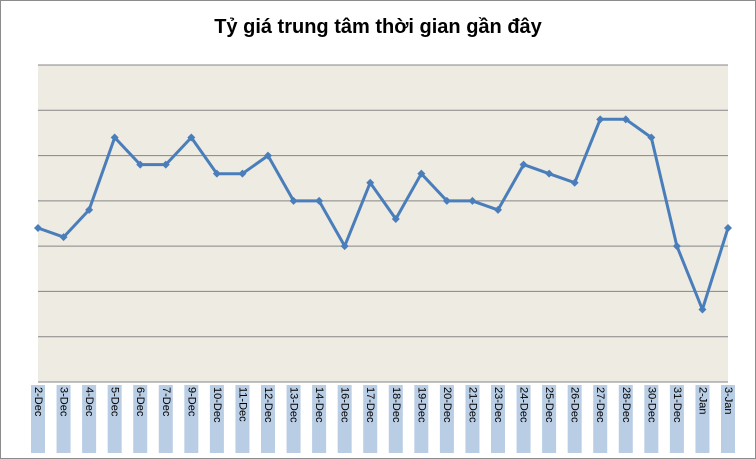  Describe the element at coordinates (89, 402) in the screenshot. I see `svg-text: 4-Dec` at that location.